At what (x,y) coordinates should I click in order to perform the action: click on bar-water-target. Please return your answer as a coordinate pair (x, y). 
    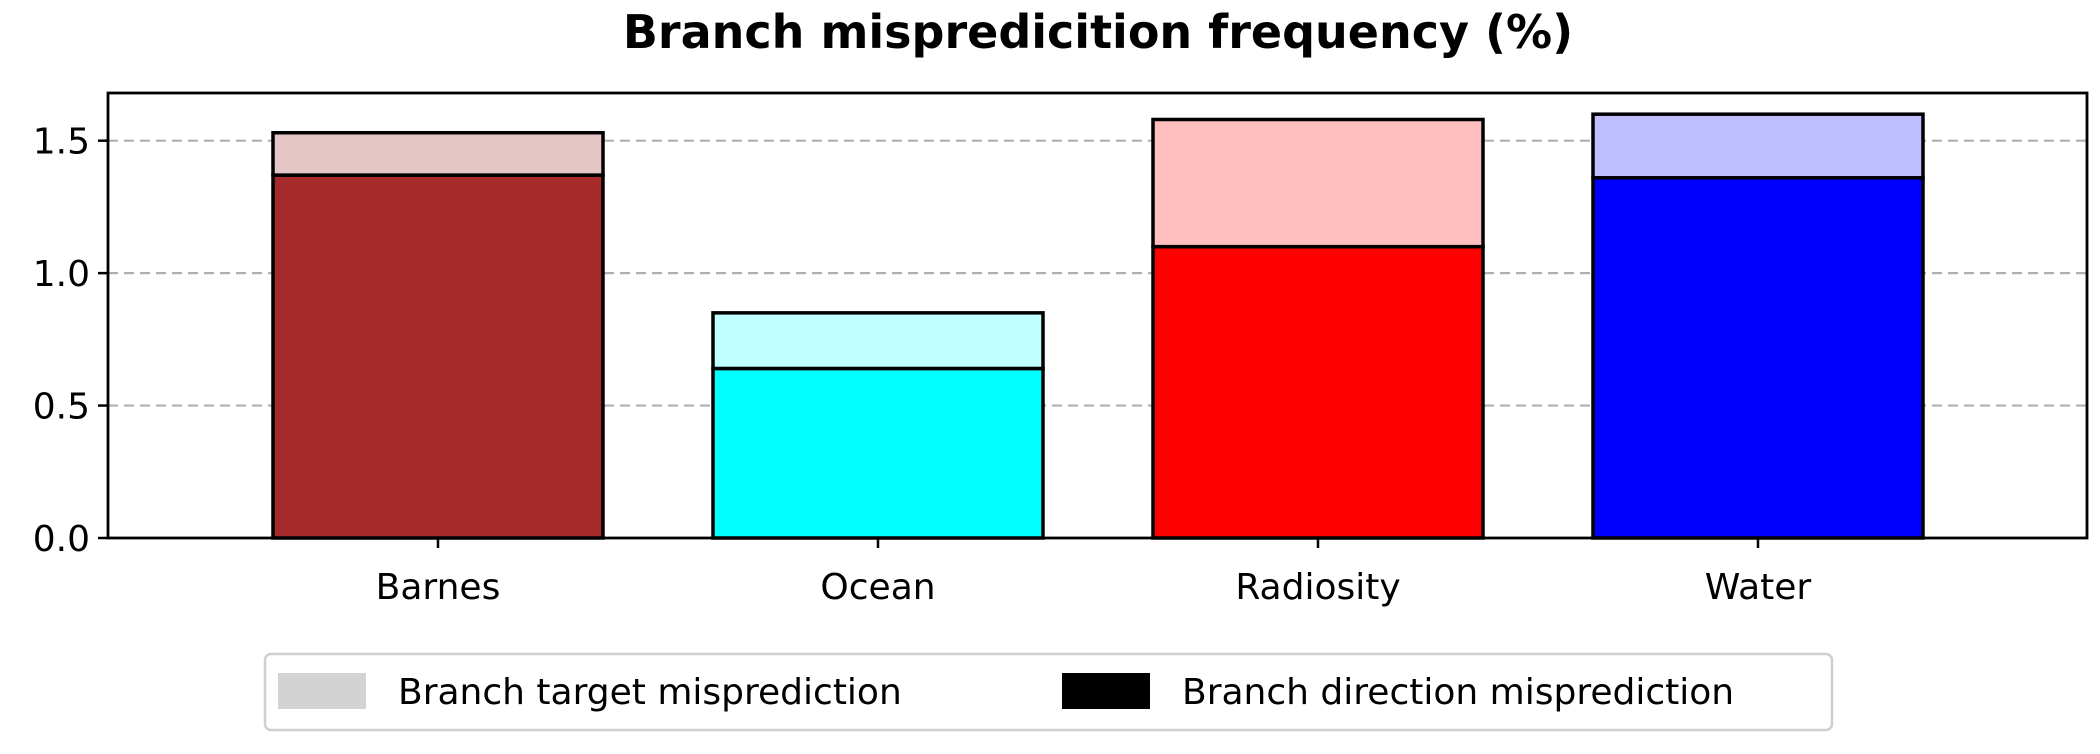
    Looking at the image, I should click on (1758, 146).